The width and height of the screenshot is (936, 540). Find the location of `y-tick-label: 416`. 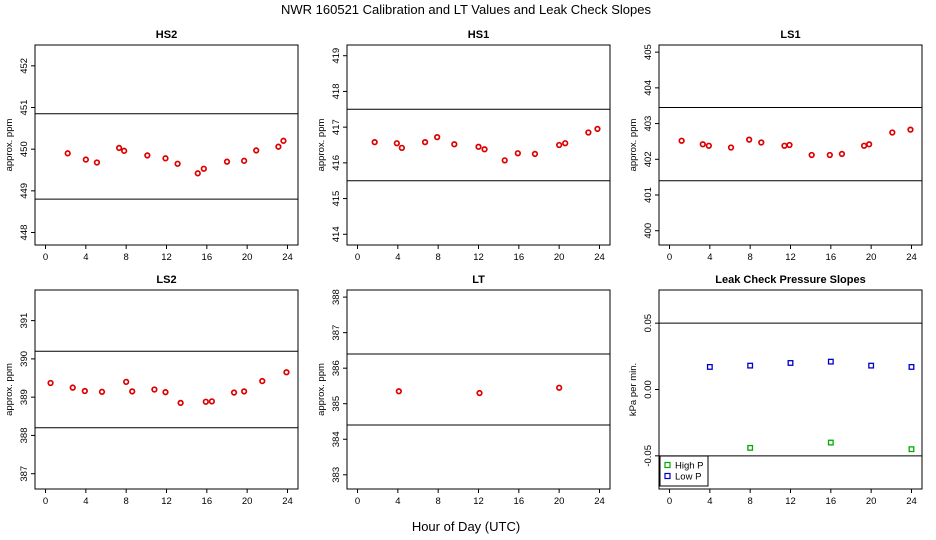

y-tick-label: 416 is located at coordinates (336, 163).